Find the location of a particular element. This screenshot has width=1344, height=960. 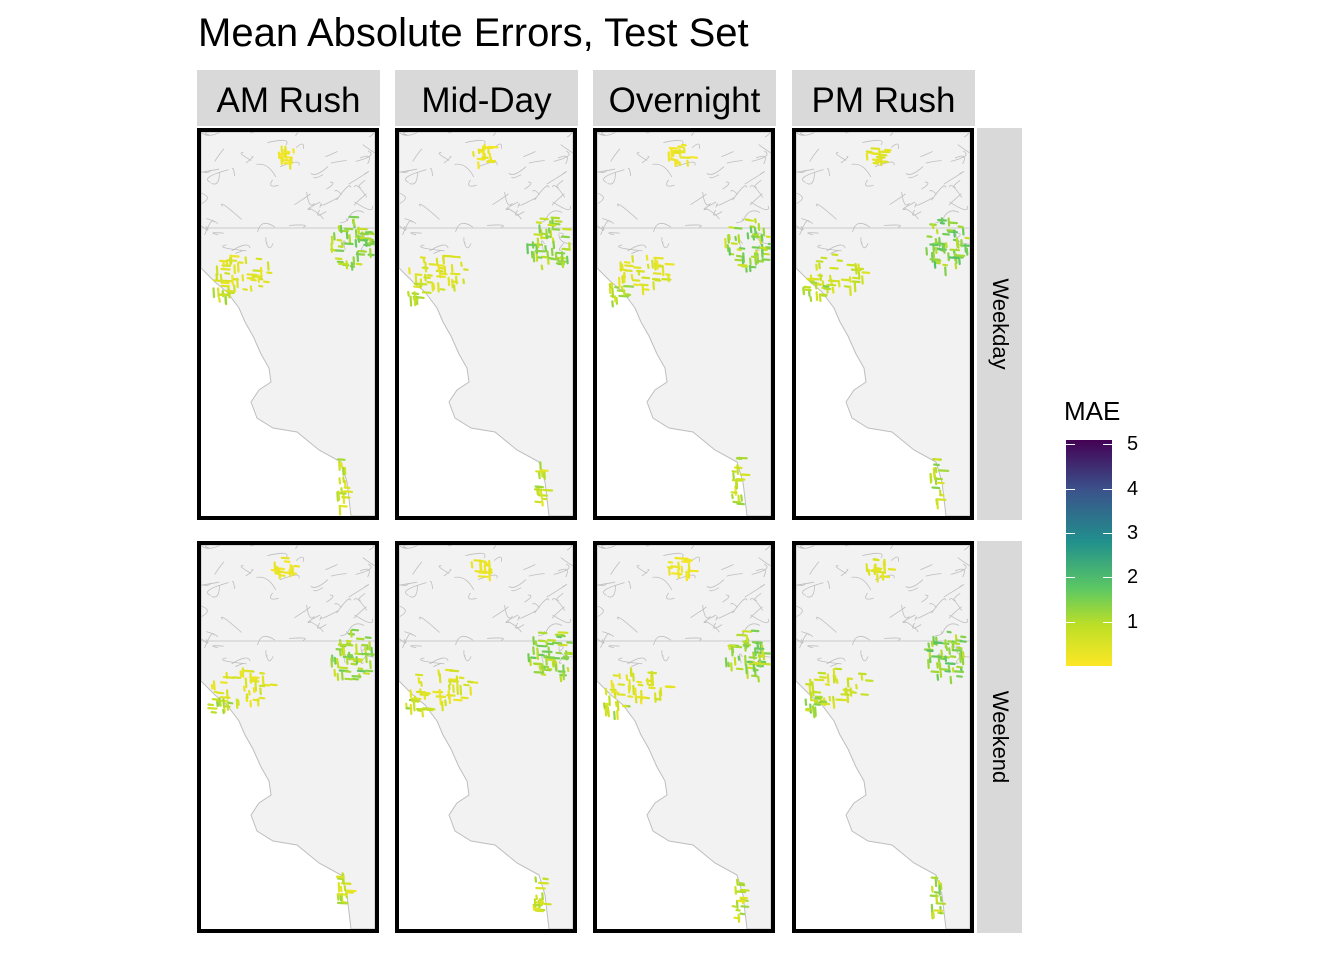

legend-label: 4 is located at coordinates (1133, 488).